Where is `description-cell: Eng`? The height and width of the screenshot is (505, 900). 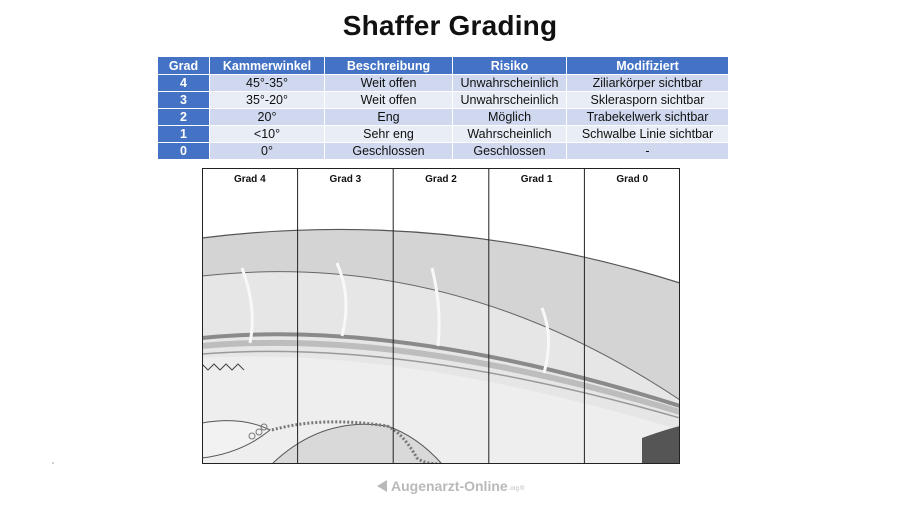 description-cell: Eng is located at coordinates (388, 117).